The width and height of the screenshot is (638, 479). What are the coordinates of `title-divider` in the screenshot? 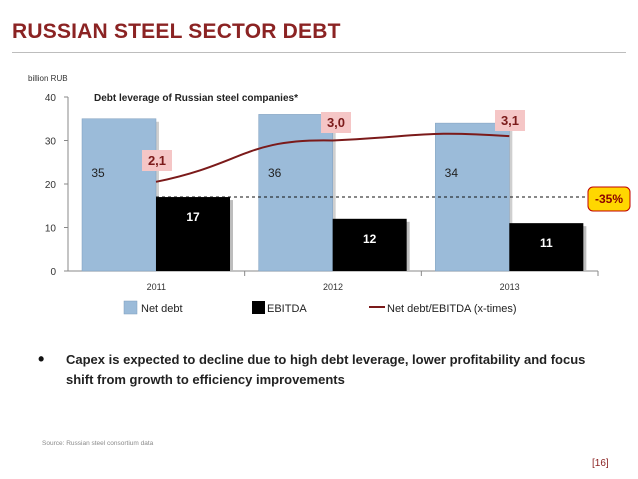 It's located at (319, 52).